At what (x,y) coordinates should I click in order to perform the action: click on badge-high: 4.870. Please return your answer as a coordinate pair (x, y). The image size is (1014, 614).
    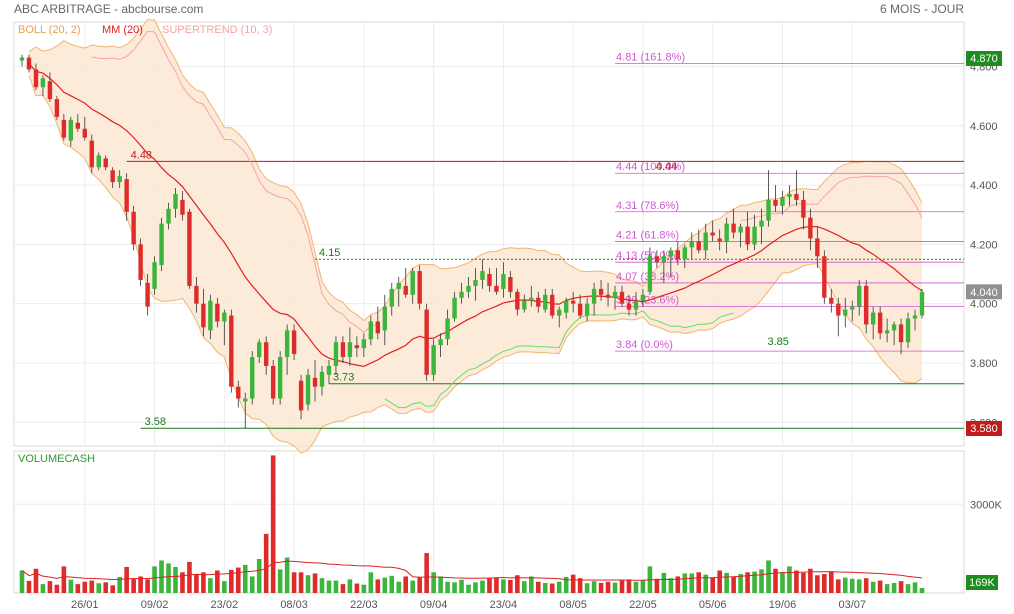
    Looking at the image, I should click on (984, 59).